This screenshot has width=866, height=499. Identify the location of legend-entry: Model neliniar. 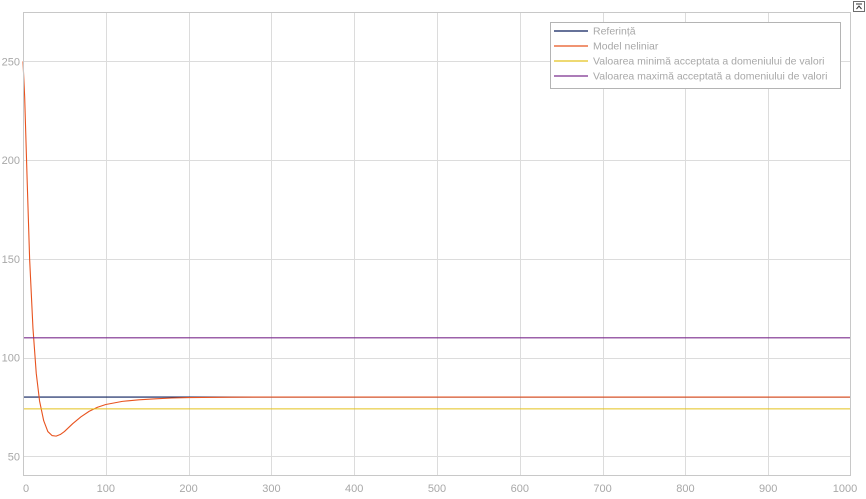
(626, 47).